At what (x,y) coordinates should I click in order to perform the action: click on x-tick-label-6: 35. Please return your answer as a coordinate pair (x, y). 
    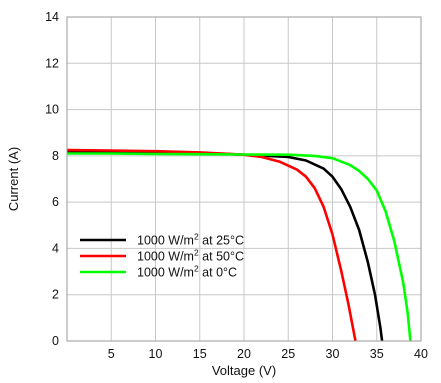
    Looking at the image, I should click on (377, 354).